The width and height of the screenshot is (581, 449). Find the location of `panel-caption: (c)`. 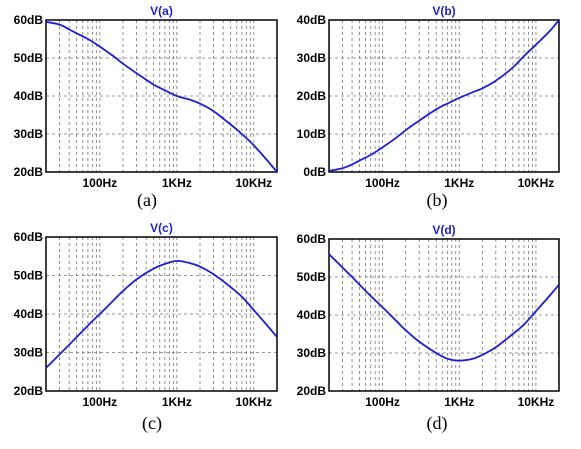

panel-caption: (c) is located at coordinates (152, 423).